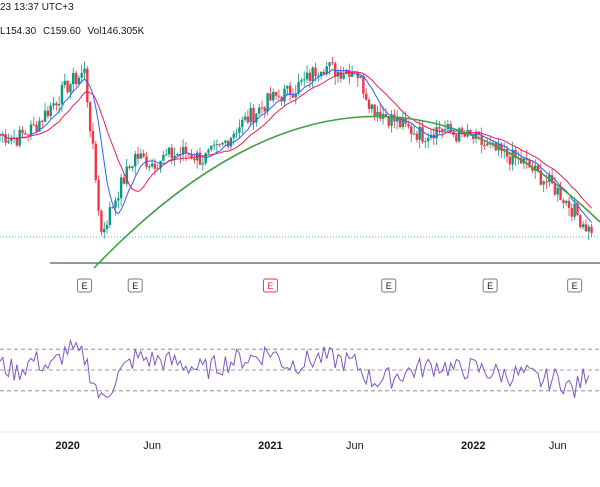  What do you see at coordinates (3, 31) in the screenshot?
I see `low-label: L` at bounding box center [3, 31].